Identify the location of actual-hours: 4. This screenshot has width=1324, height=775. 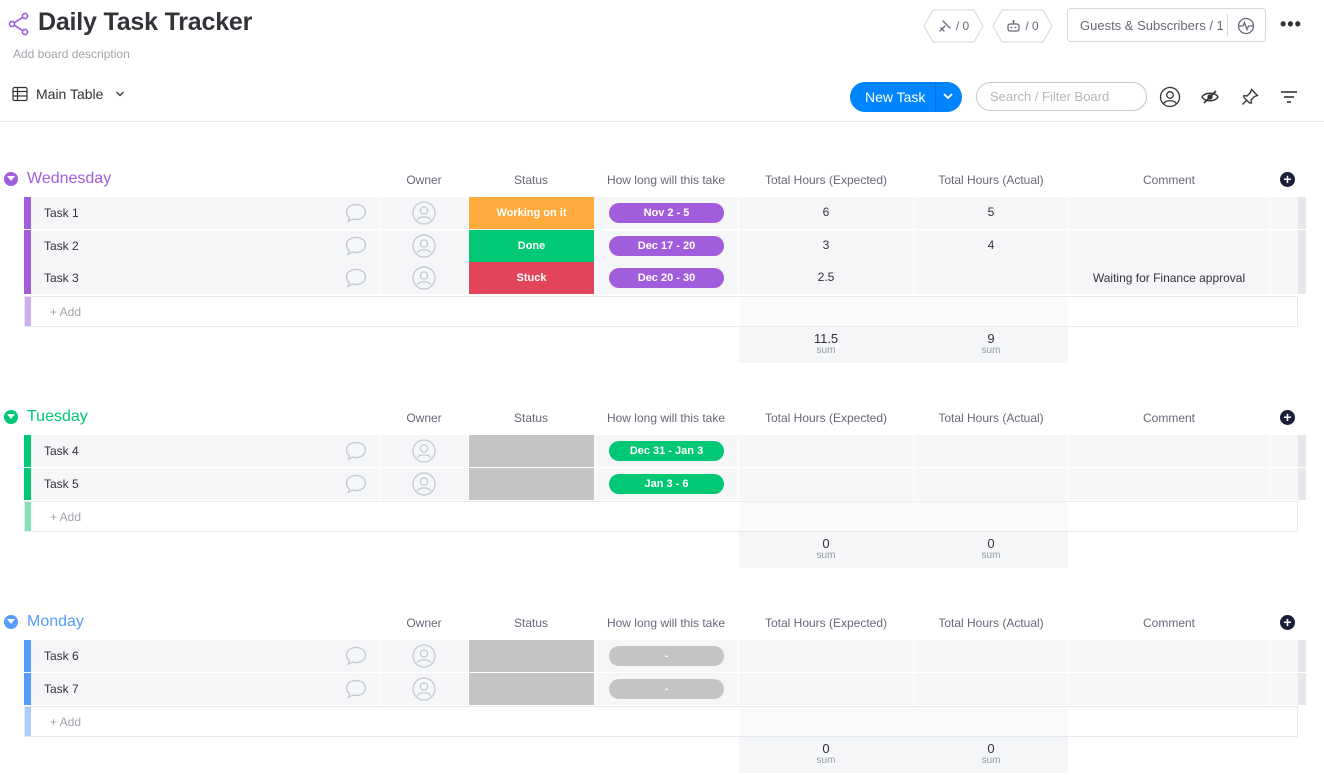
(991, 244).